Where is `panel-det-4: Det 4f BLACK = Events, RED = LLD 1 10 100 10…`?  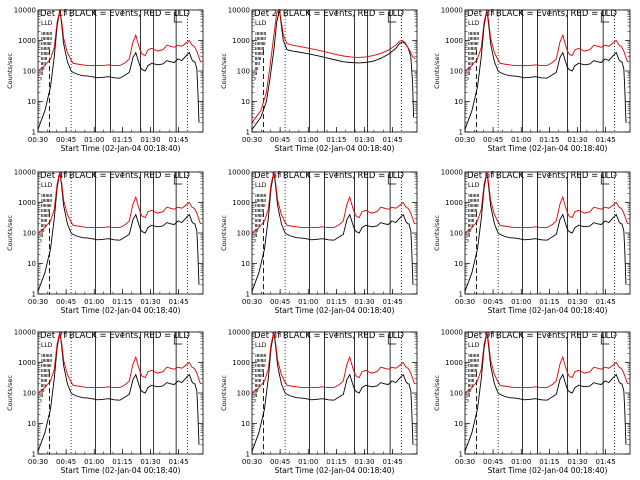
panel-det-4: Det 4f BLACK = Events, RED = LLD 1 10 100 10… is located at coordinates (105, 242).